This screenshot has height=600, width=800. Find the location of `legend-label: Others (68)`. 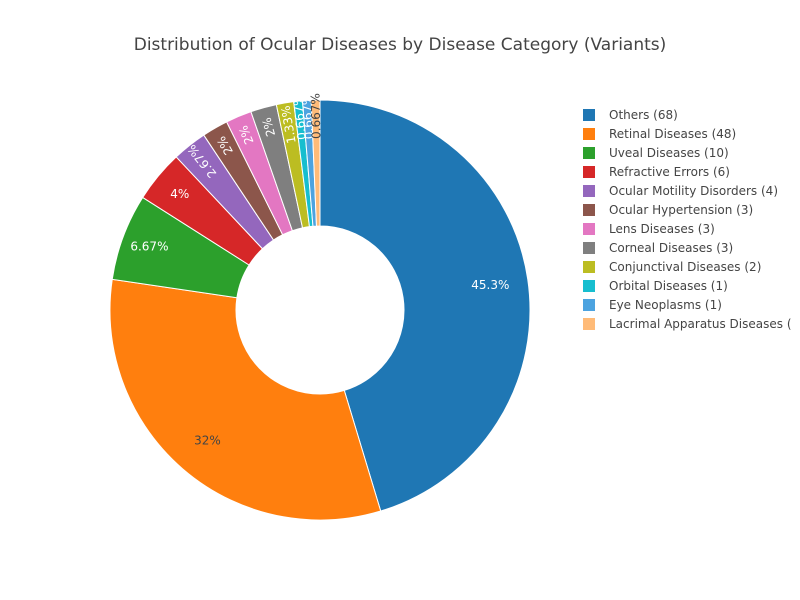

legend-label: Others (68) is located at coordinates (643, 115).